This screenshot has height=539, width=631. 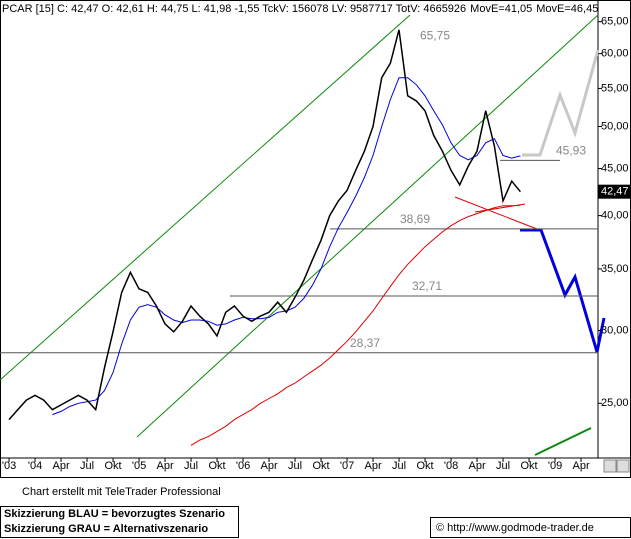 I want to click on y-tick-label: 35,00, so click(x=615, y=269).